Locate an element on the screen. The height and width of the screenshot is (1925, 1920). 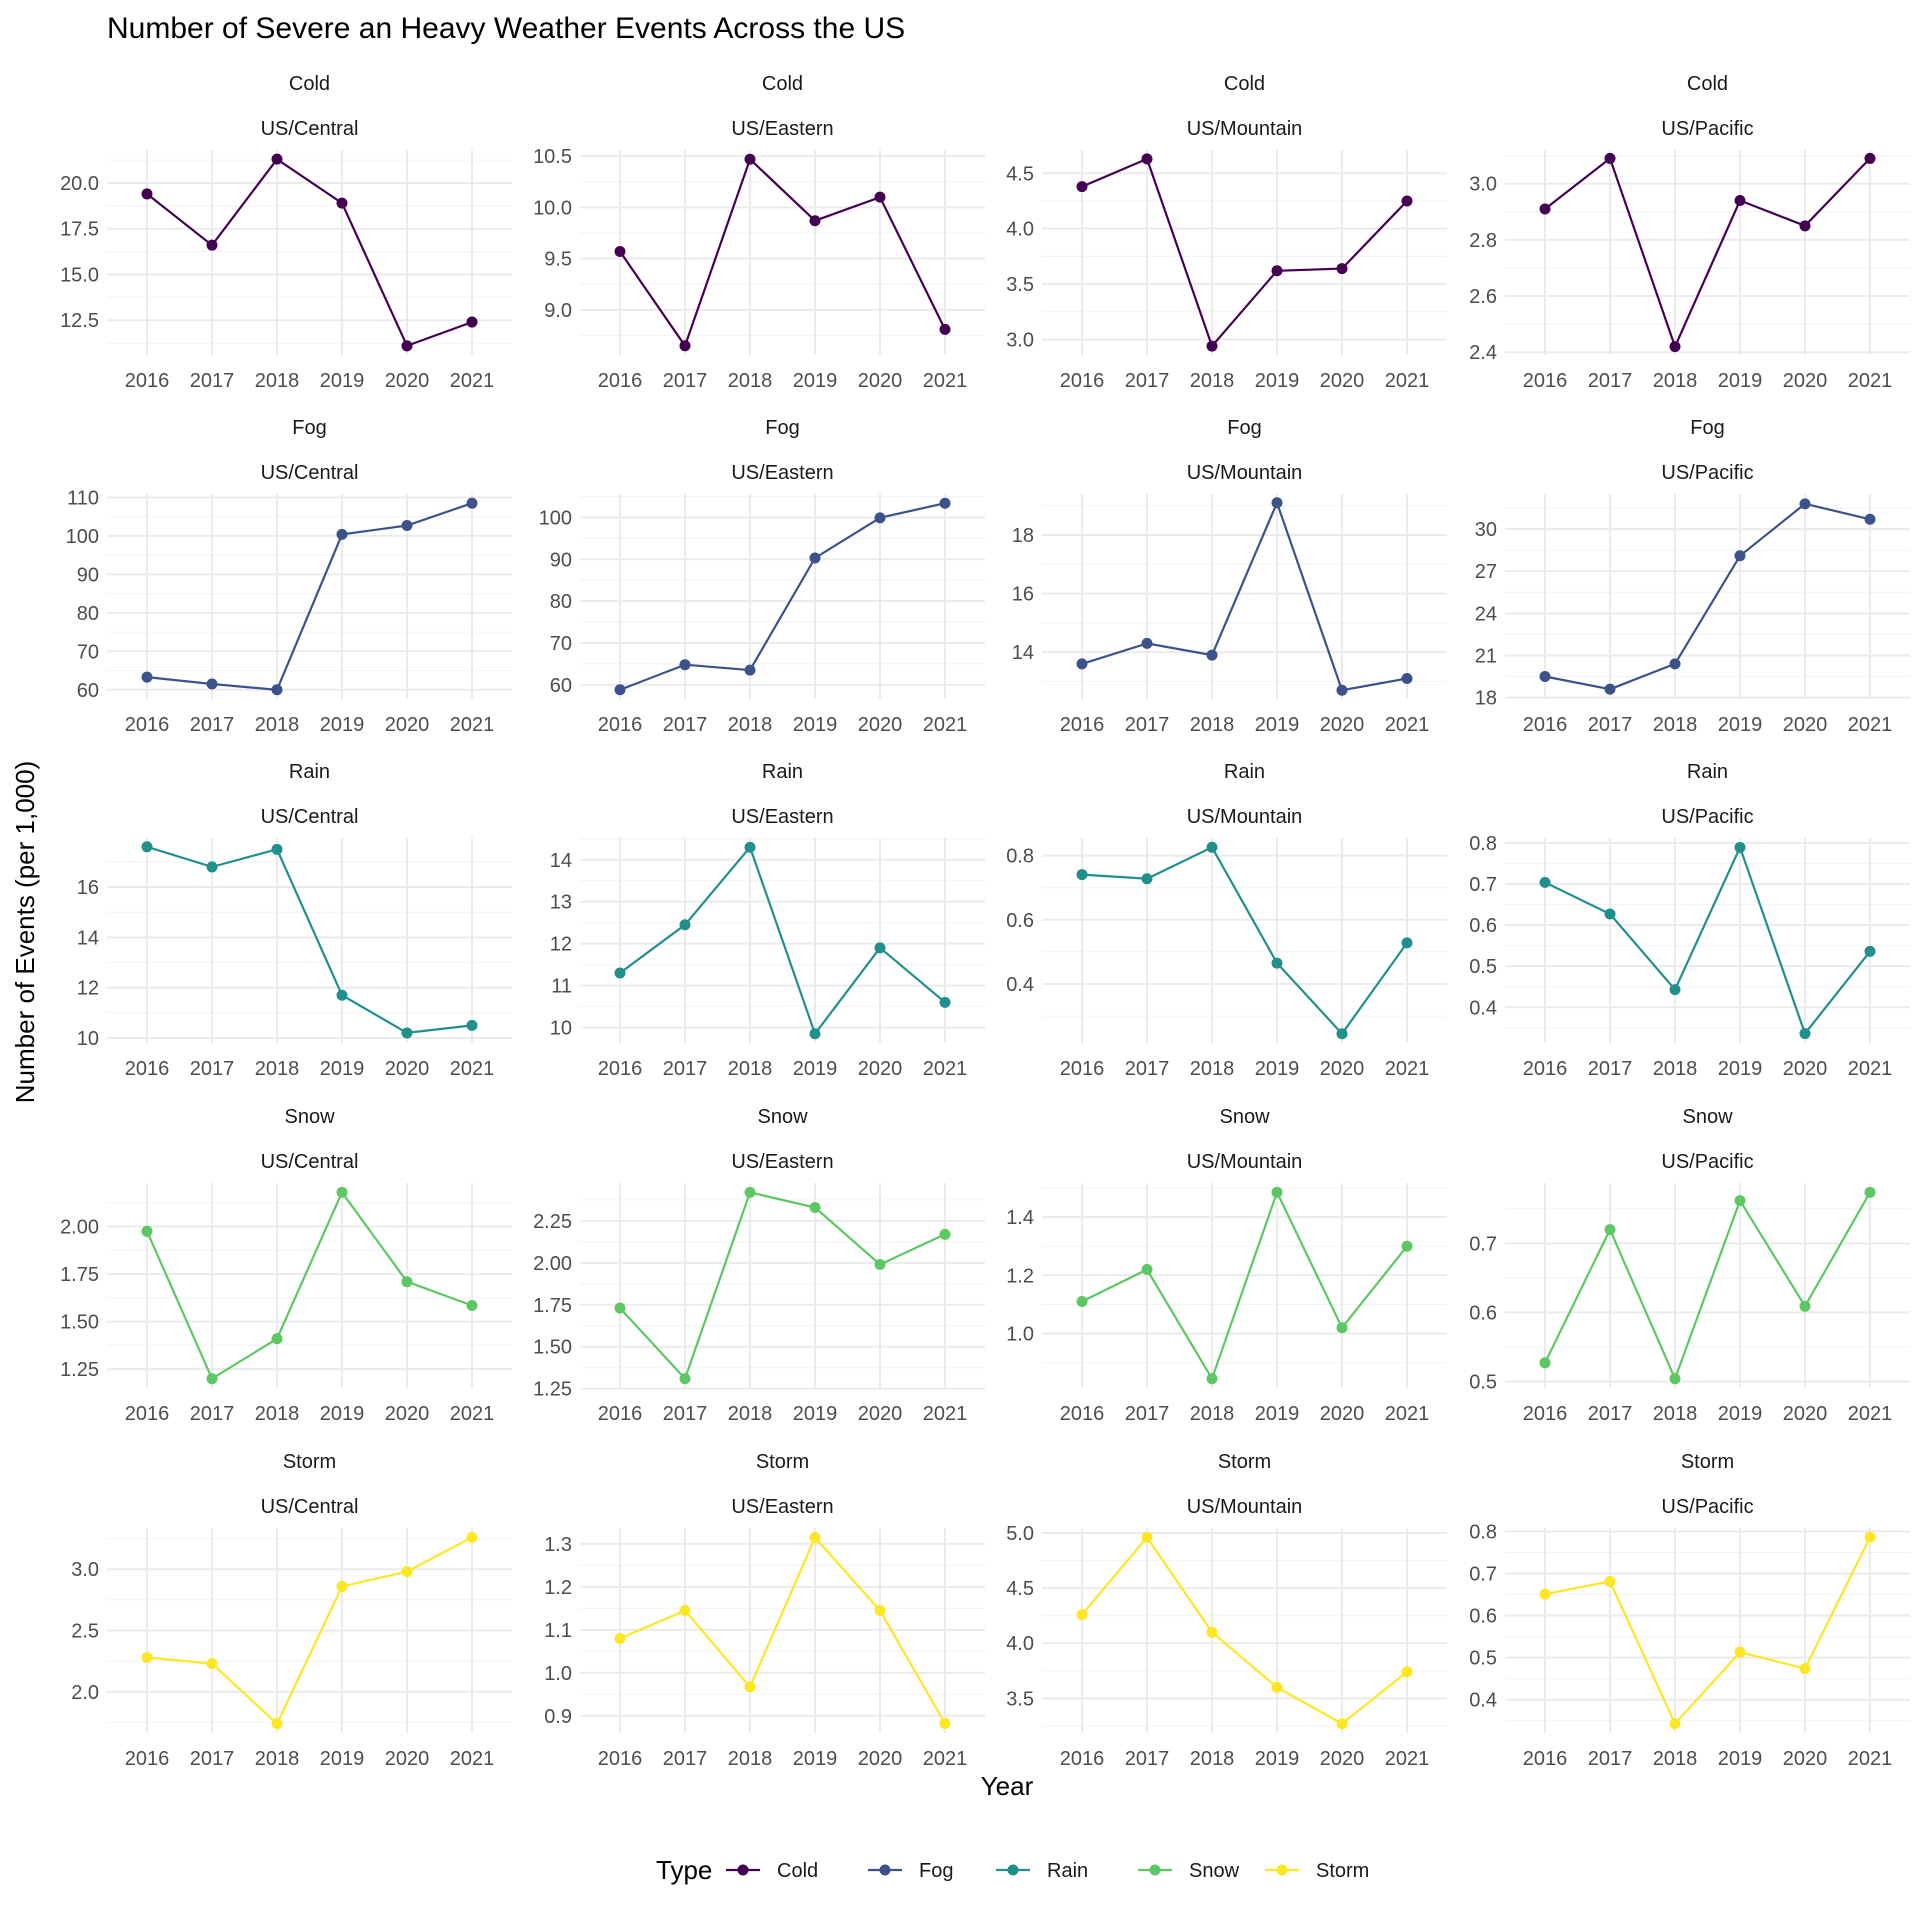
y-tick-label: 14 is located at coordinates (1023, 653).